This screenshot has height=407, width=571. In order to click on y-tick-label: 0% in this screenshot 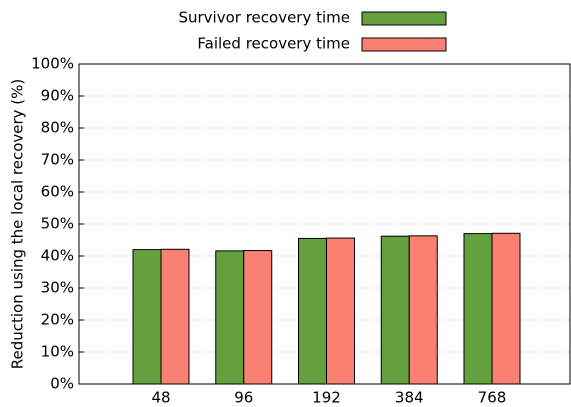, I will do `click(62, 384)`.